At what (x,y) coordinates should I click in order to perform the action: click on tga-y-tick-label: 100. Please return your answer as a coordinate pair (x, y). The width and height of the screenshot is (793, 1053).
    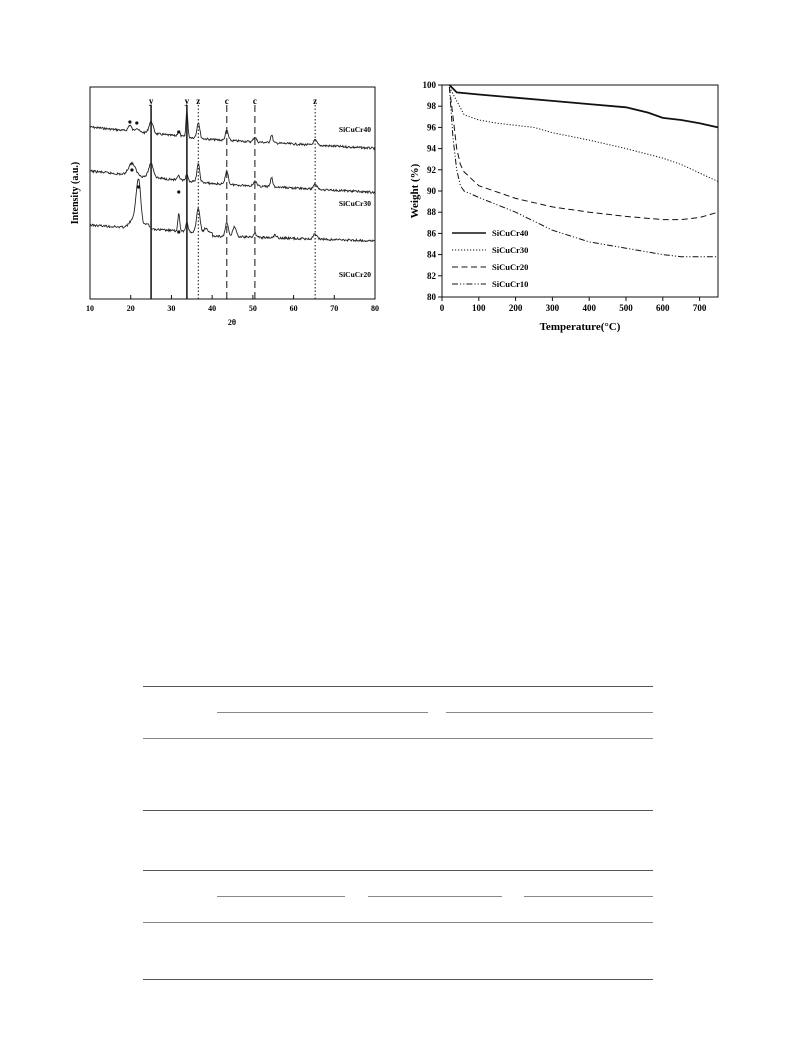
    Looking at the image, I should click on (430, 85).